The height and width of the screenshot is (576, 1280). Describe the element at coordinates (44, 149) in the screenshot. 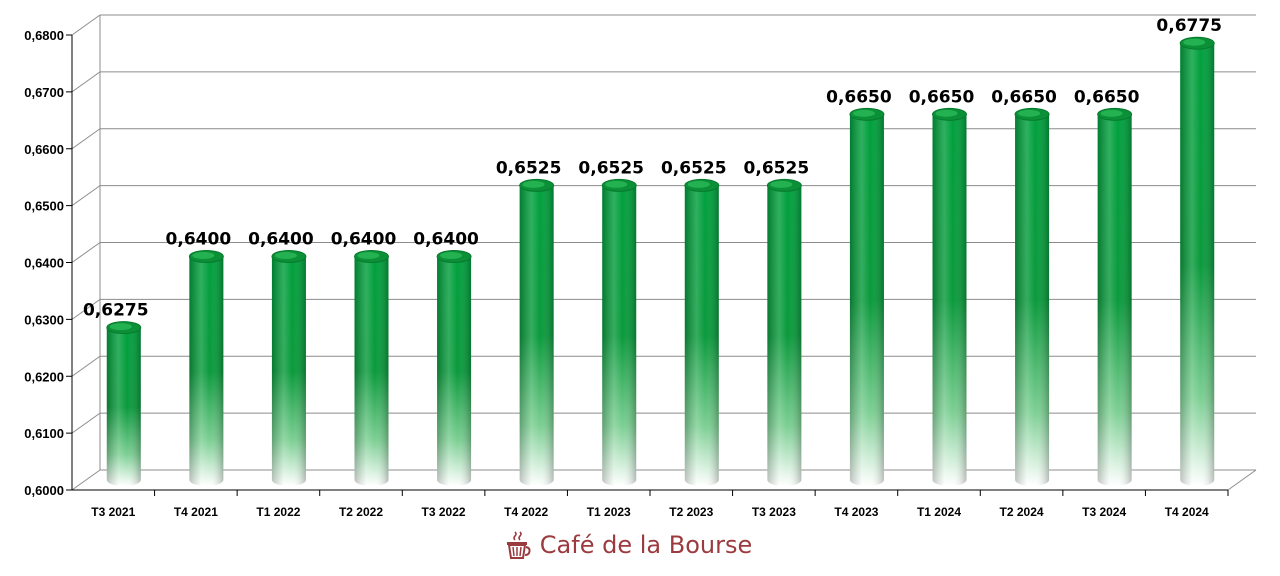

I see `y-tick-label: 0,6600` at that location.